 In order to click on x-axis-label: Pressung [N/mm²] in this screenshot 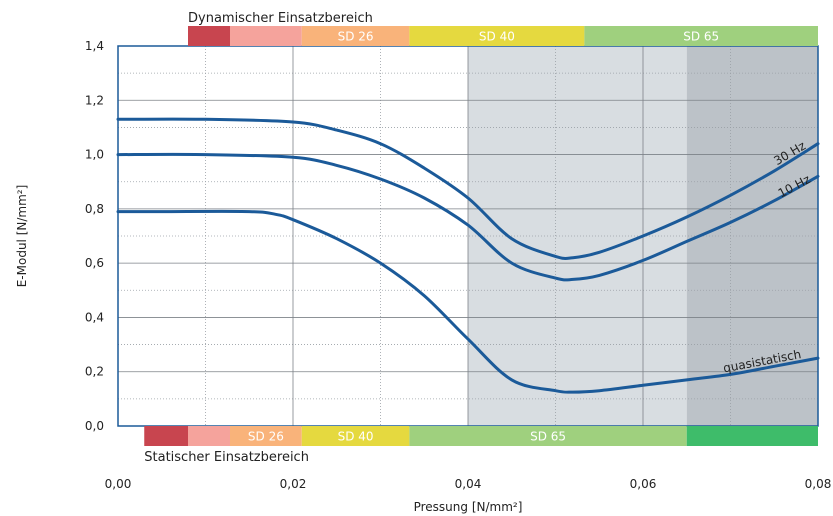, I will do `click(468, 507)`.